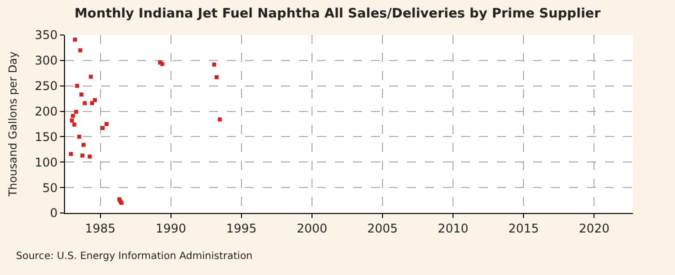 Image resolution: width=675 pixels, height=275 pixels. I want to click on x-tick-label: 1985, so click(100, 228).